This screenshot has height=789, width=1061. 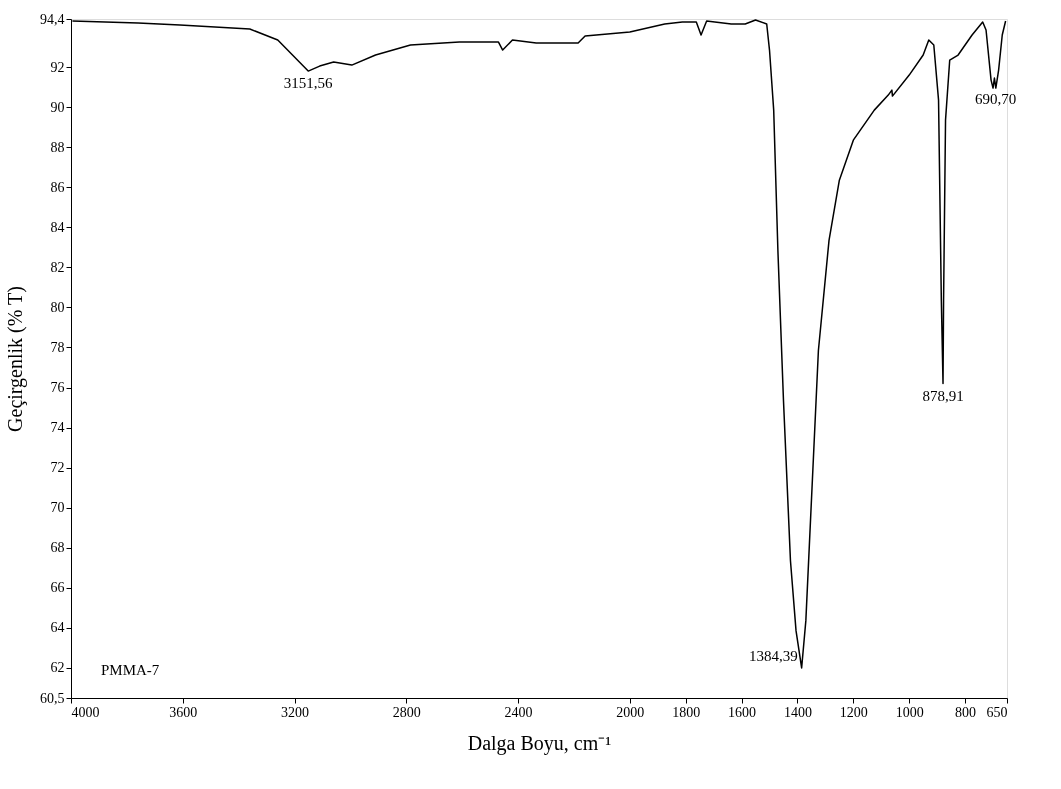 I want to click on x-tick-label: 2000, so click(x=630, y=712).